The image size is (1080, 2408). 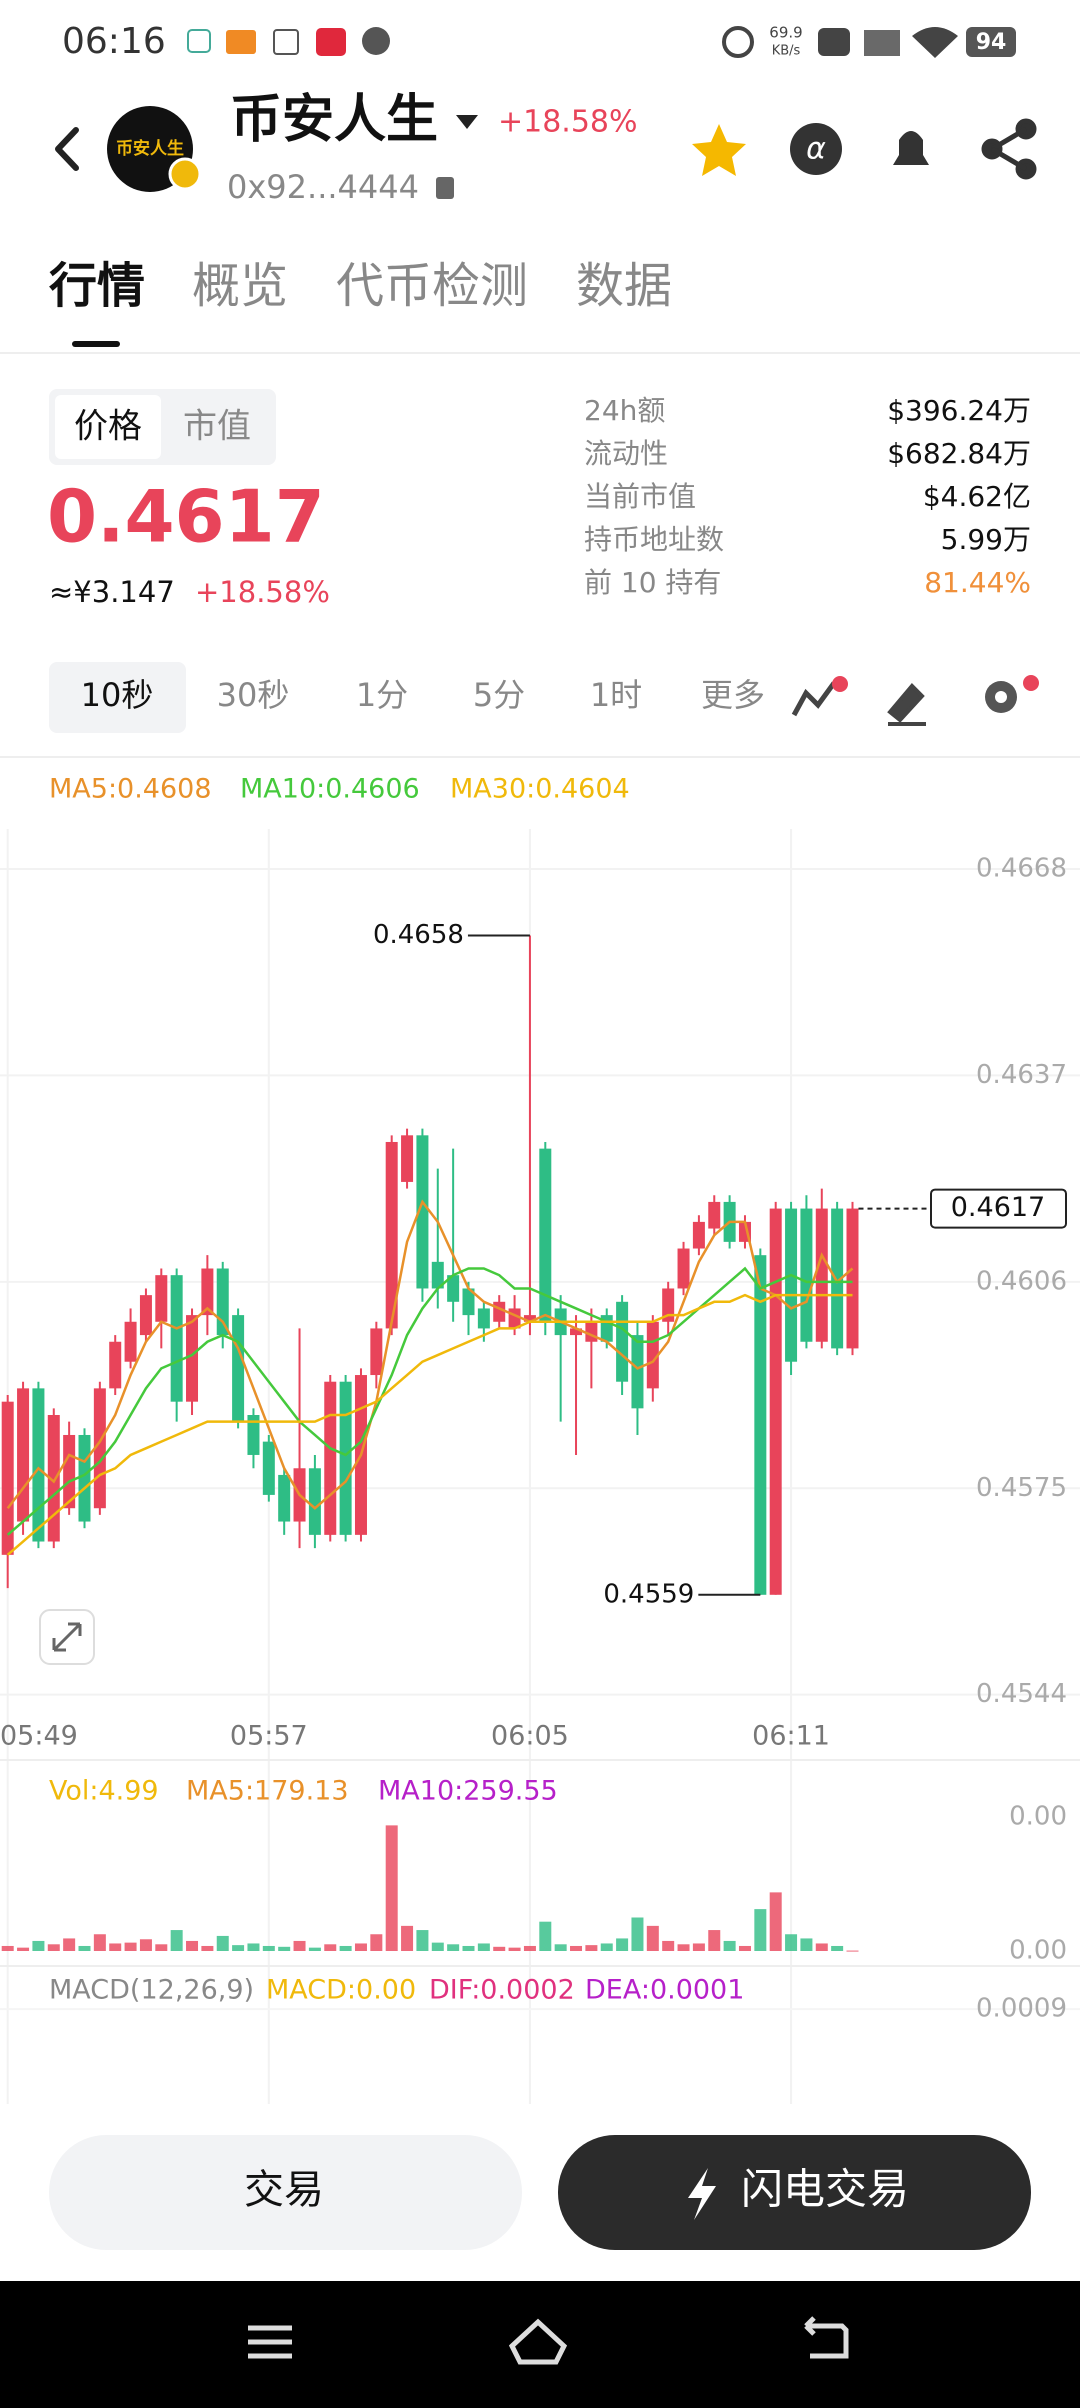 I want to click on wifi-icon, so click(x=935, y=42).